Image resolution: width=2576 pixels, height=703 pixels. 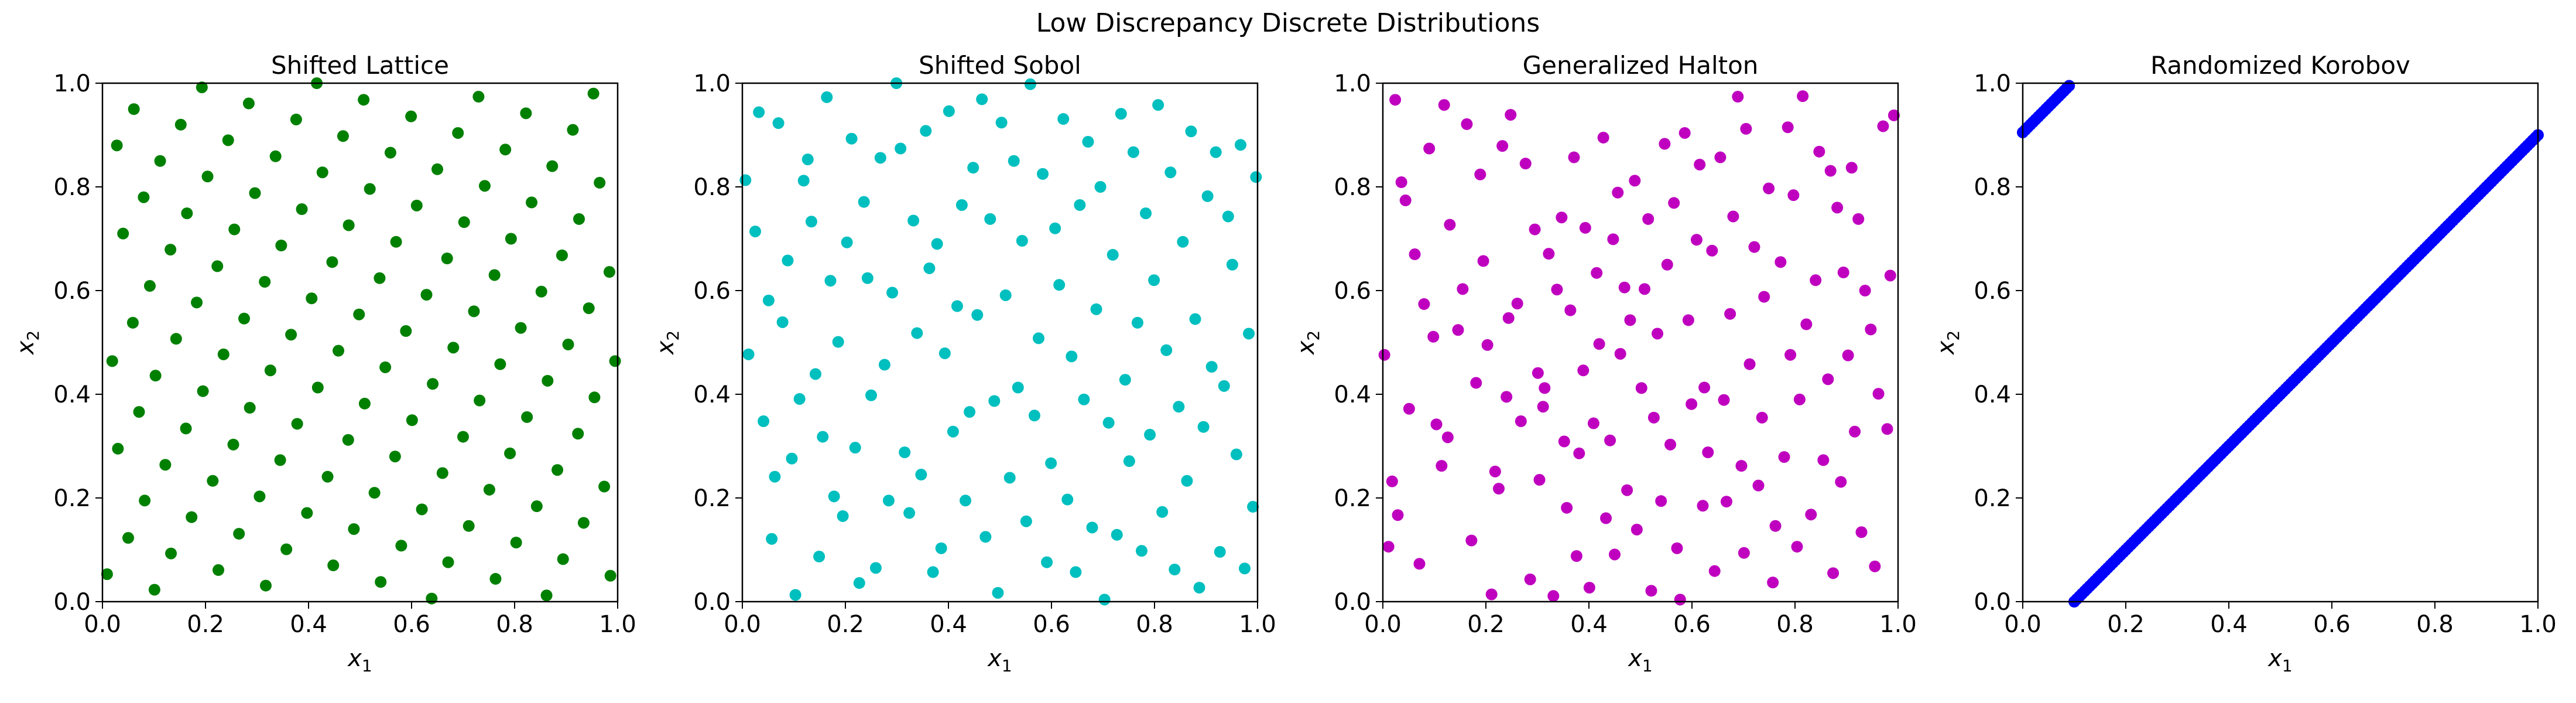 I want to click on y-tick-label: 0.2, so click(x=712, y=498).